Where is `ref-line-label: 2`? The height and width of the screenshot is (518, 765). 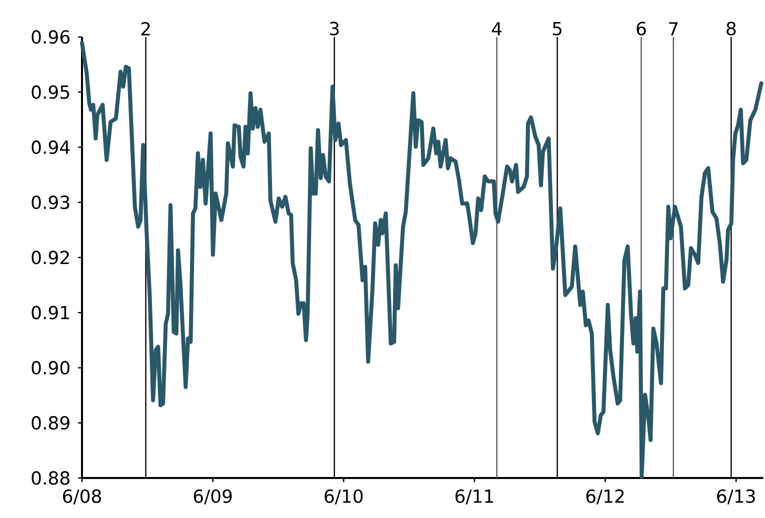 ref-line-label: 2 is located at coordinates (145, 29).